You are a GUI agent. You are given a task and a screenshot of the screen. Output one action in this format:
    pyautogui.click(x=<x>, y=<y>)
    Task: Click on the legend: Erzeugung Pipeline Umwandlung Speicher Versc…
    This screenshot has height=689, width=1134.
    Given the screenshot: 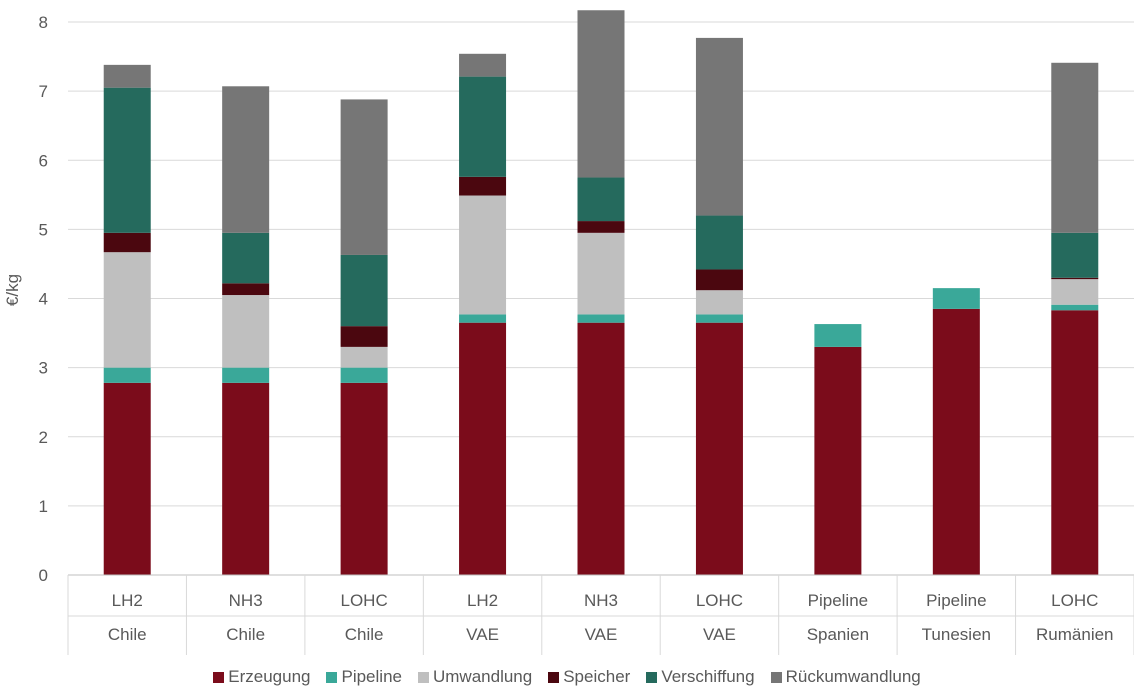 What is the action you would take?
    pyautogui.click(x=567, y=677)
    